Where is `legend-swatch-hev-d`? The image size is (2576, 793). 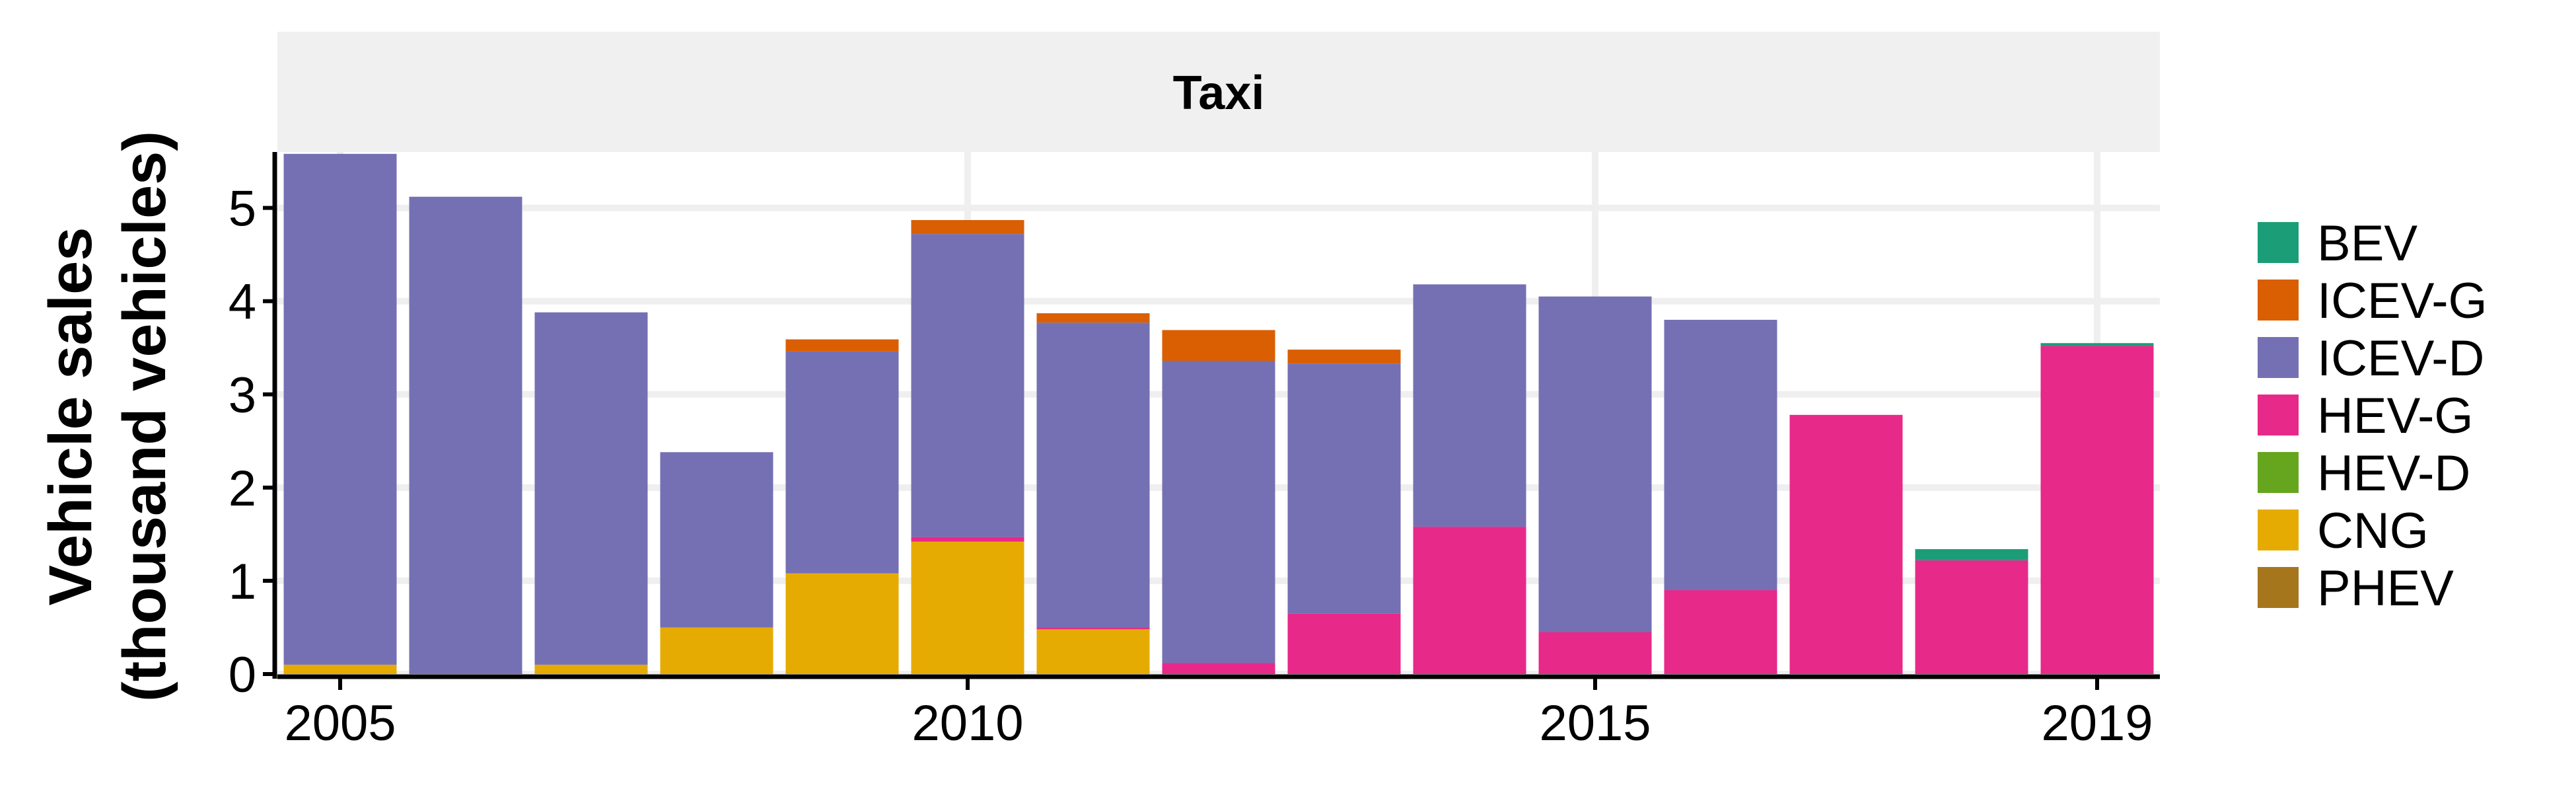 legend-swatch-hev-d is located at coordinates (2279, 473).